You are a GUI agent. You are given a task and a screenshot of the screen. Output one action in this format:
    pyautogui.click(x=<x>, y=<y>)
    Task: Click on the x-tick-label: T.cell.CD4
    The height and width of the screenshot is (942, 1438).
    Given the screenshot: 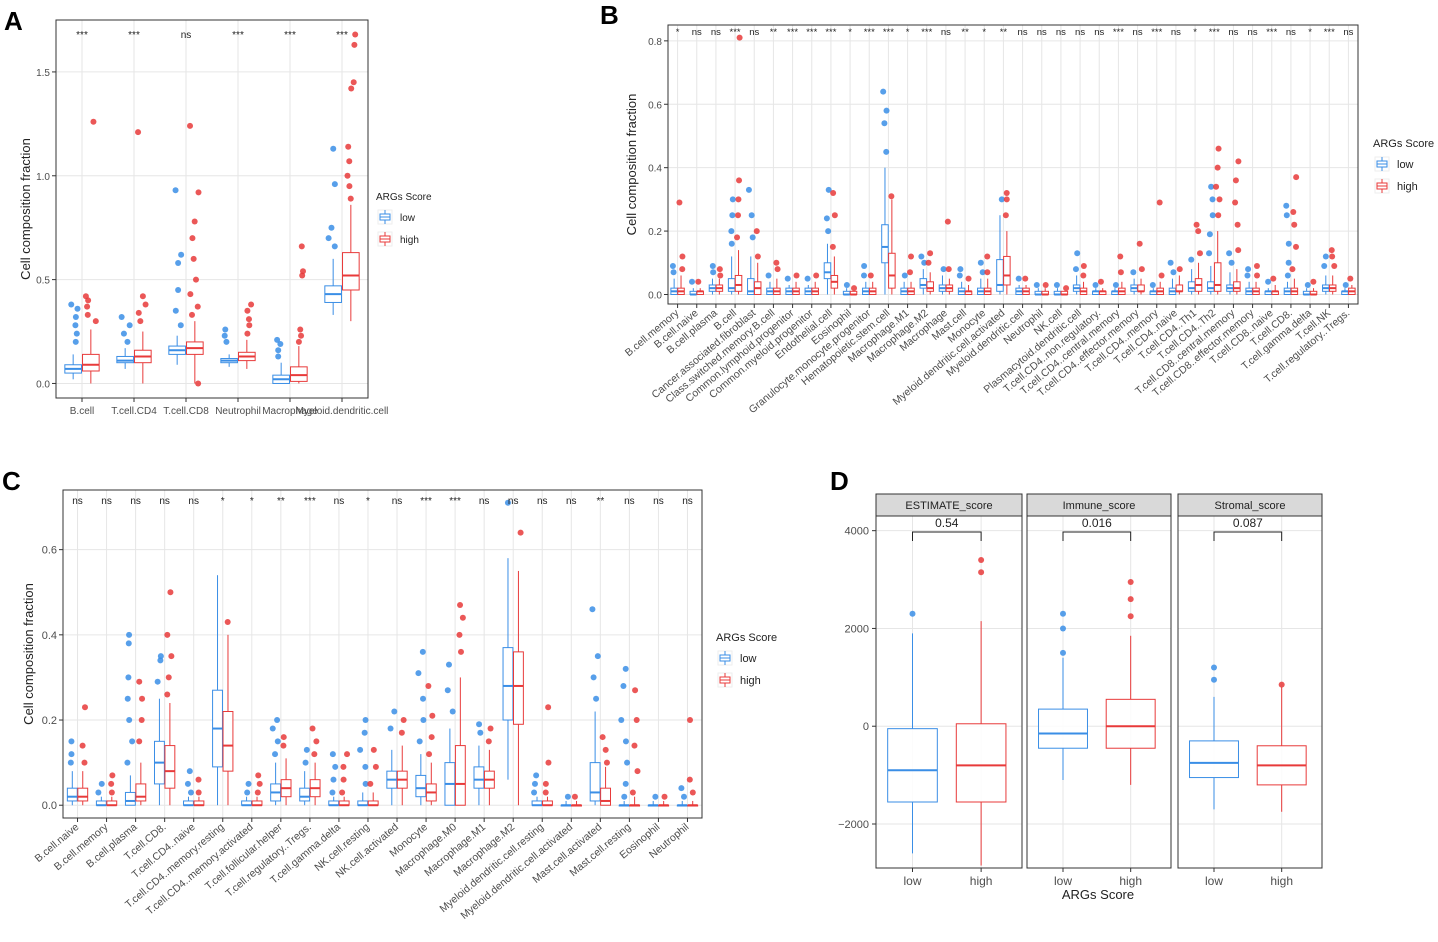 What is the action you would take?
    pyautogui.click(x=134, y=411)
    